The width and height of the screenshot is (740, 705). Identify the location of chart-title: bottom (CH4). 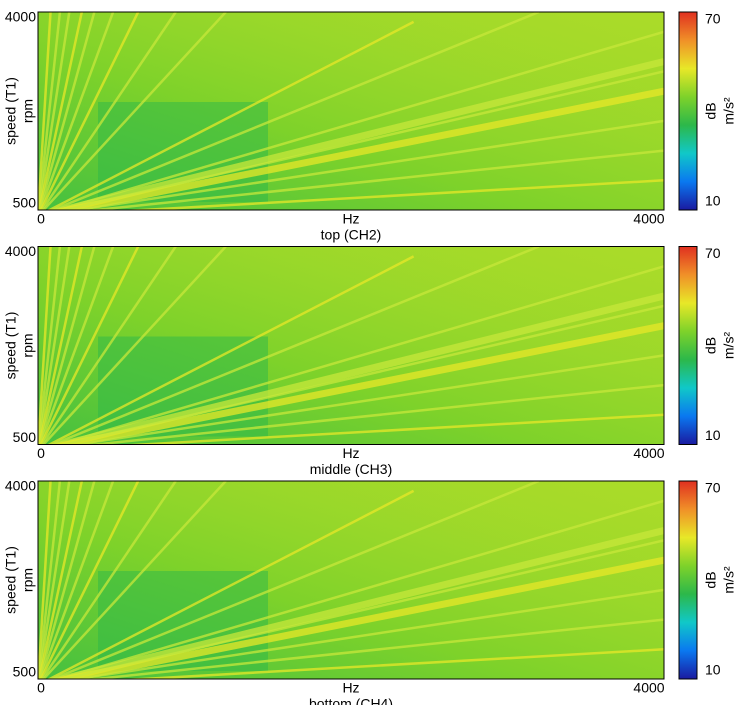
(351, 700).